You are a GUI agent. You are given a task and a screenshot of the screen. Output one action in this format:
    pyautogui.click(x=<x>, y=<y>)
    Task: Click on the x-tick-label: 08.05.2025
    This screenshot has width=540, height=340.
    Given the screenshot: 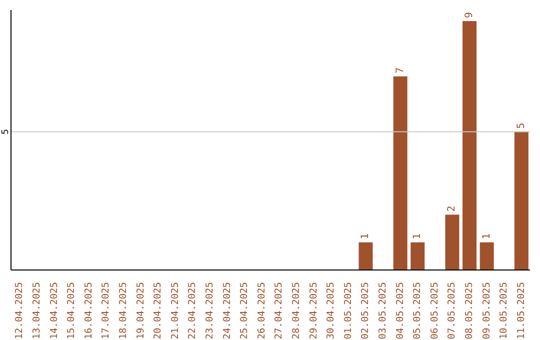 What is the action you would take?
    pyautogui.click(x=469, y=311)
    